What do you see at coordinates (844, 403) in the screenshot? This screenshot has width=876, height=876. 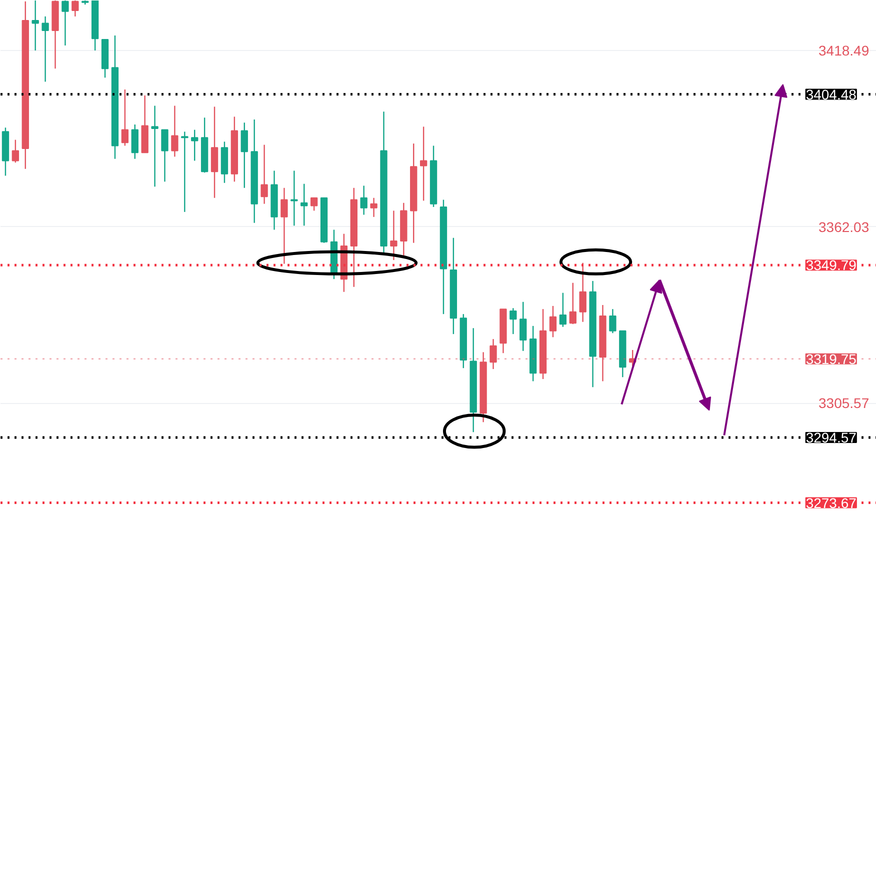 I see `y-tick-label: 3305.57` at bounding box center [844, 403].